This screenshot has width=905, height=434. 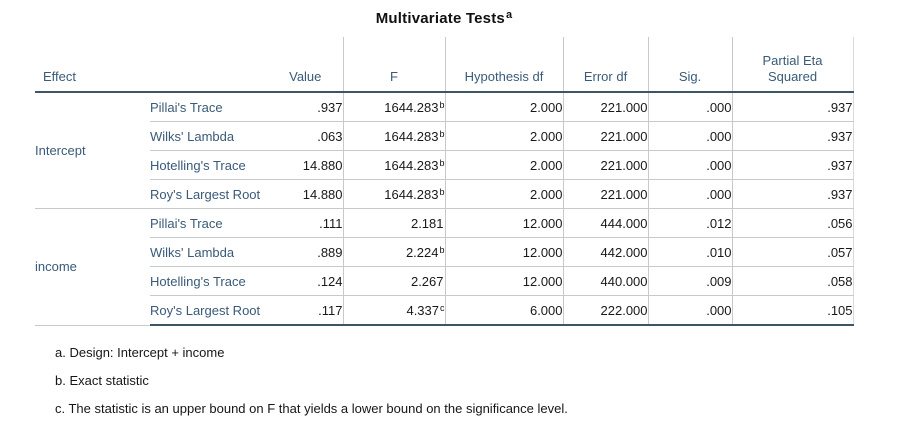 I want to click on sig-cell: .012, so click(x=690, y=223).